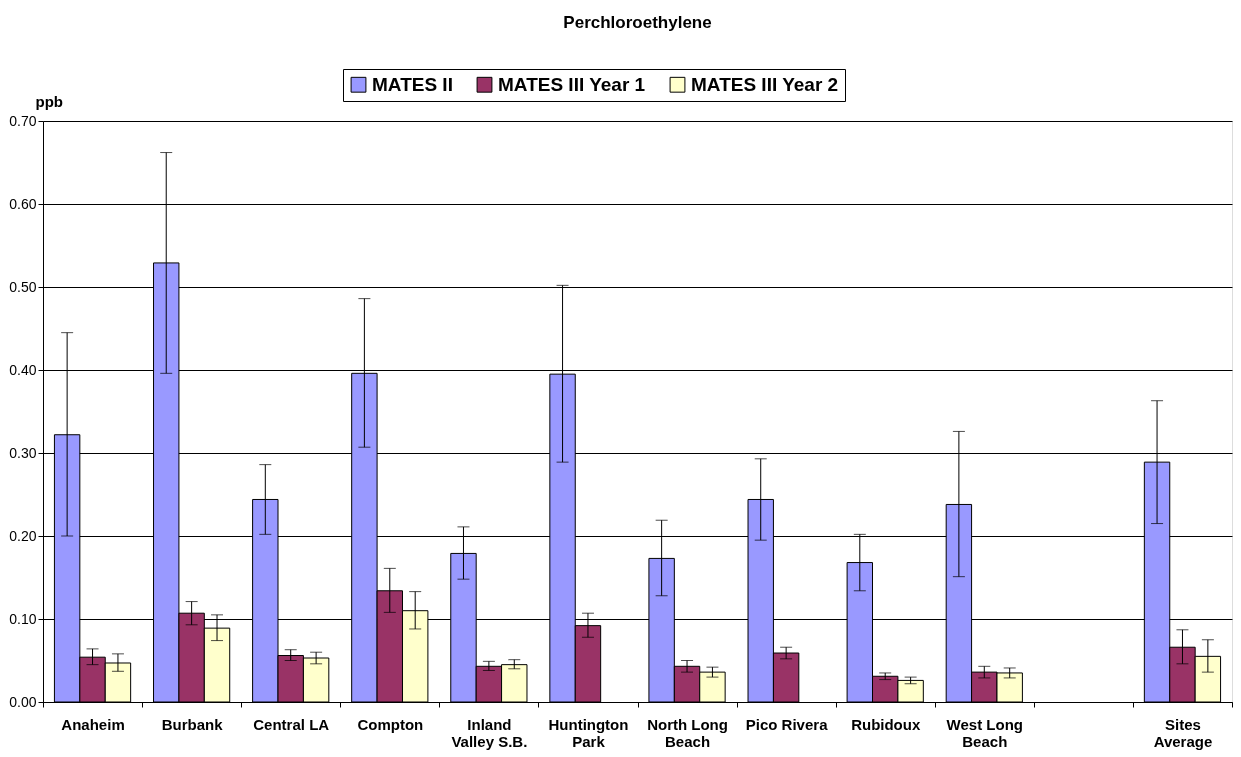 The height and width of the screenshot is (757, 1241). I want to click on legend-label: MATES II, so click(412, 84).